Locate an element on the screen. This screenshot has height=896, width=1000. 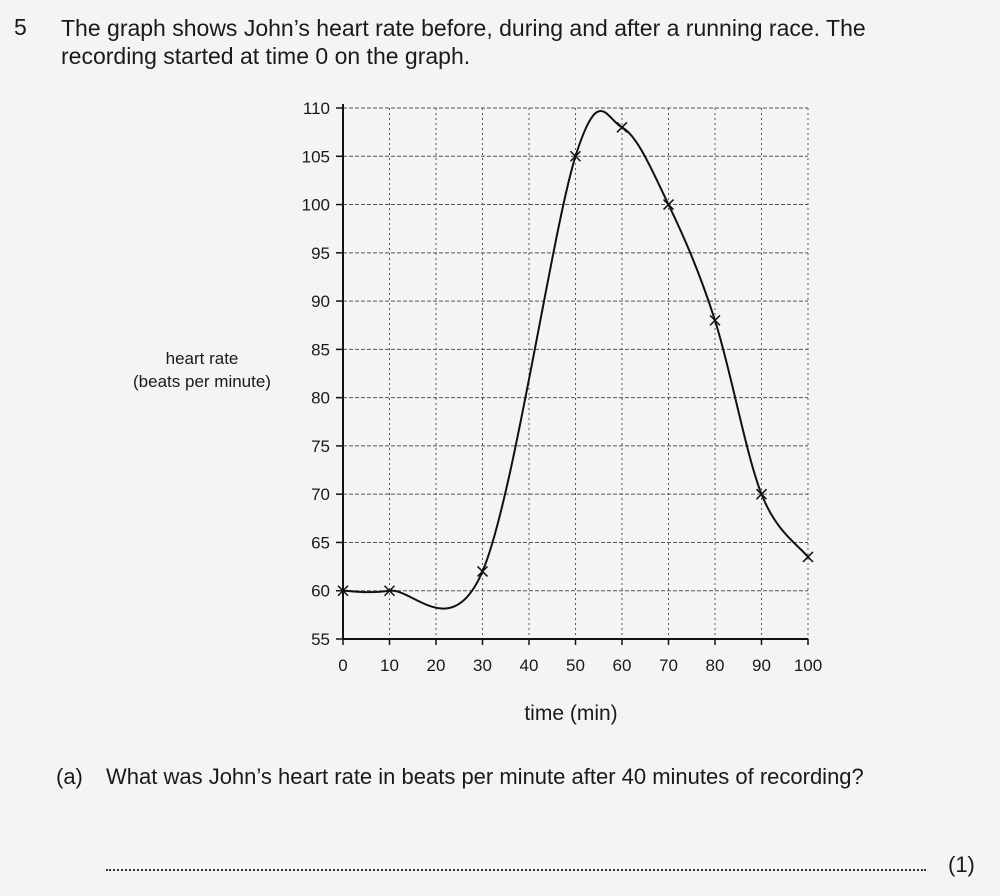
x-tick-label-100: 100 is located at coordinates (808, 665).